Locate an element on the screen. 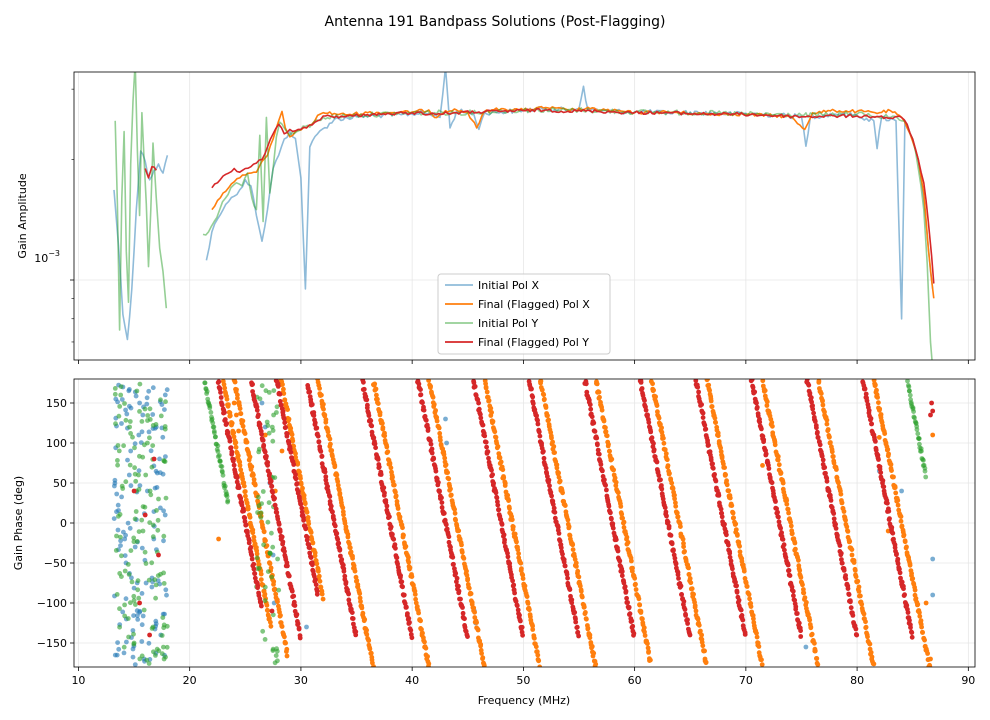 The image size is (990, 720). phase-xtick-label: 70 is located at coordinates (746, 680).